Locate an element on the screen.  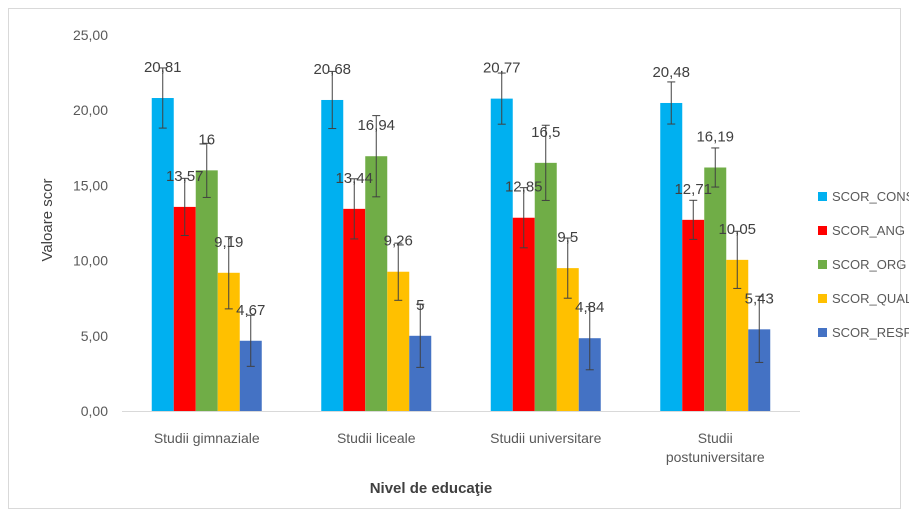
data-label: 20,48 is located at coordinates (671, 72).